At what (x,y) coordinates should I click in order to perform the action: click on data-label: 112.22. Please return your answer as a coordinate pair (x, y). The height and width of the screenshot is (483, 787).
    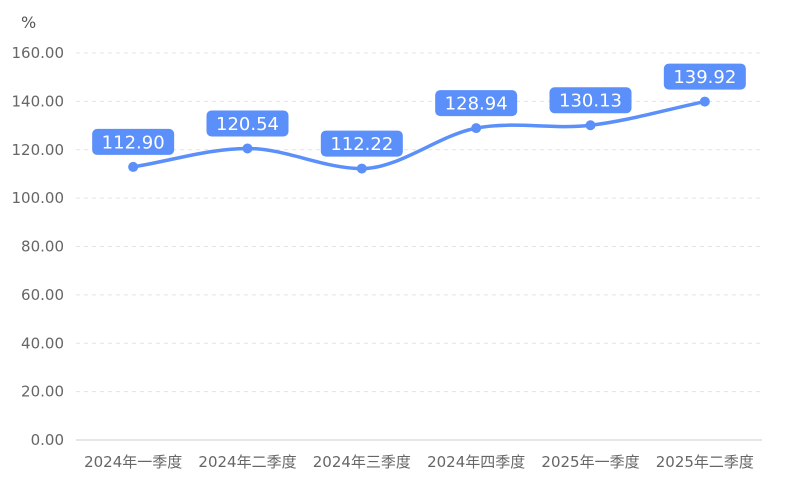
    Looking at the image, I should click on (361, 143).